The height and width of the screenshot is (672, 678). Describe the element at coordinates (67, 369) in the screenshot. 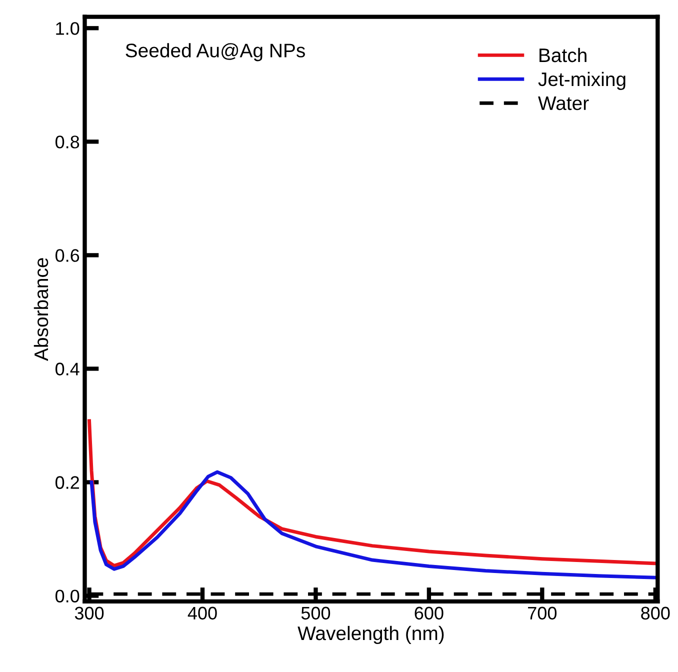

I see `y-tick-label: 0.4` at that location.